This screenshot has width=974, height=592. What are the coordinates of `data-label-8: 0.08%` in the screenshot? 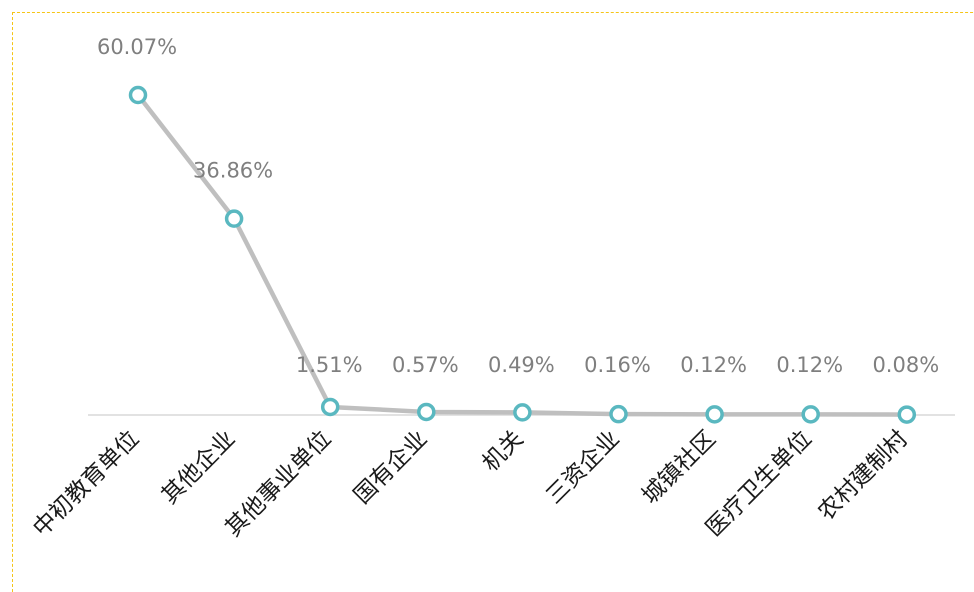 It's located at (905, 365).